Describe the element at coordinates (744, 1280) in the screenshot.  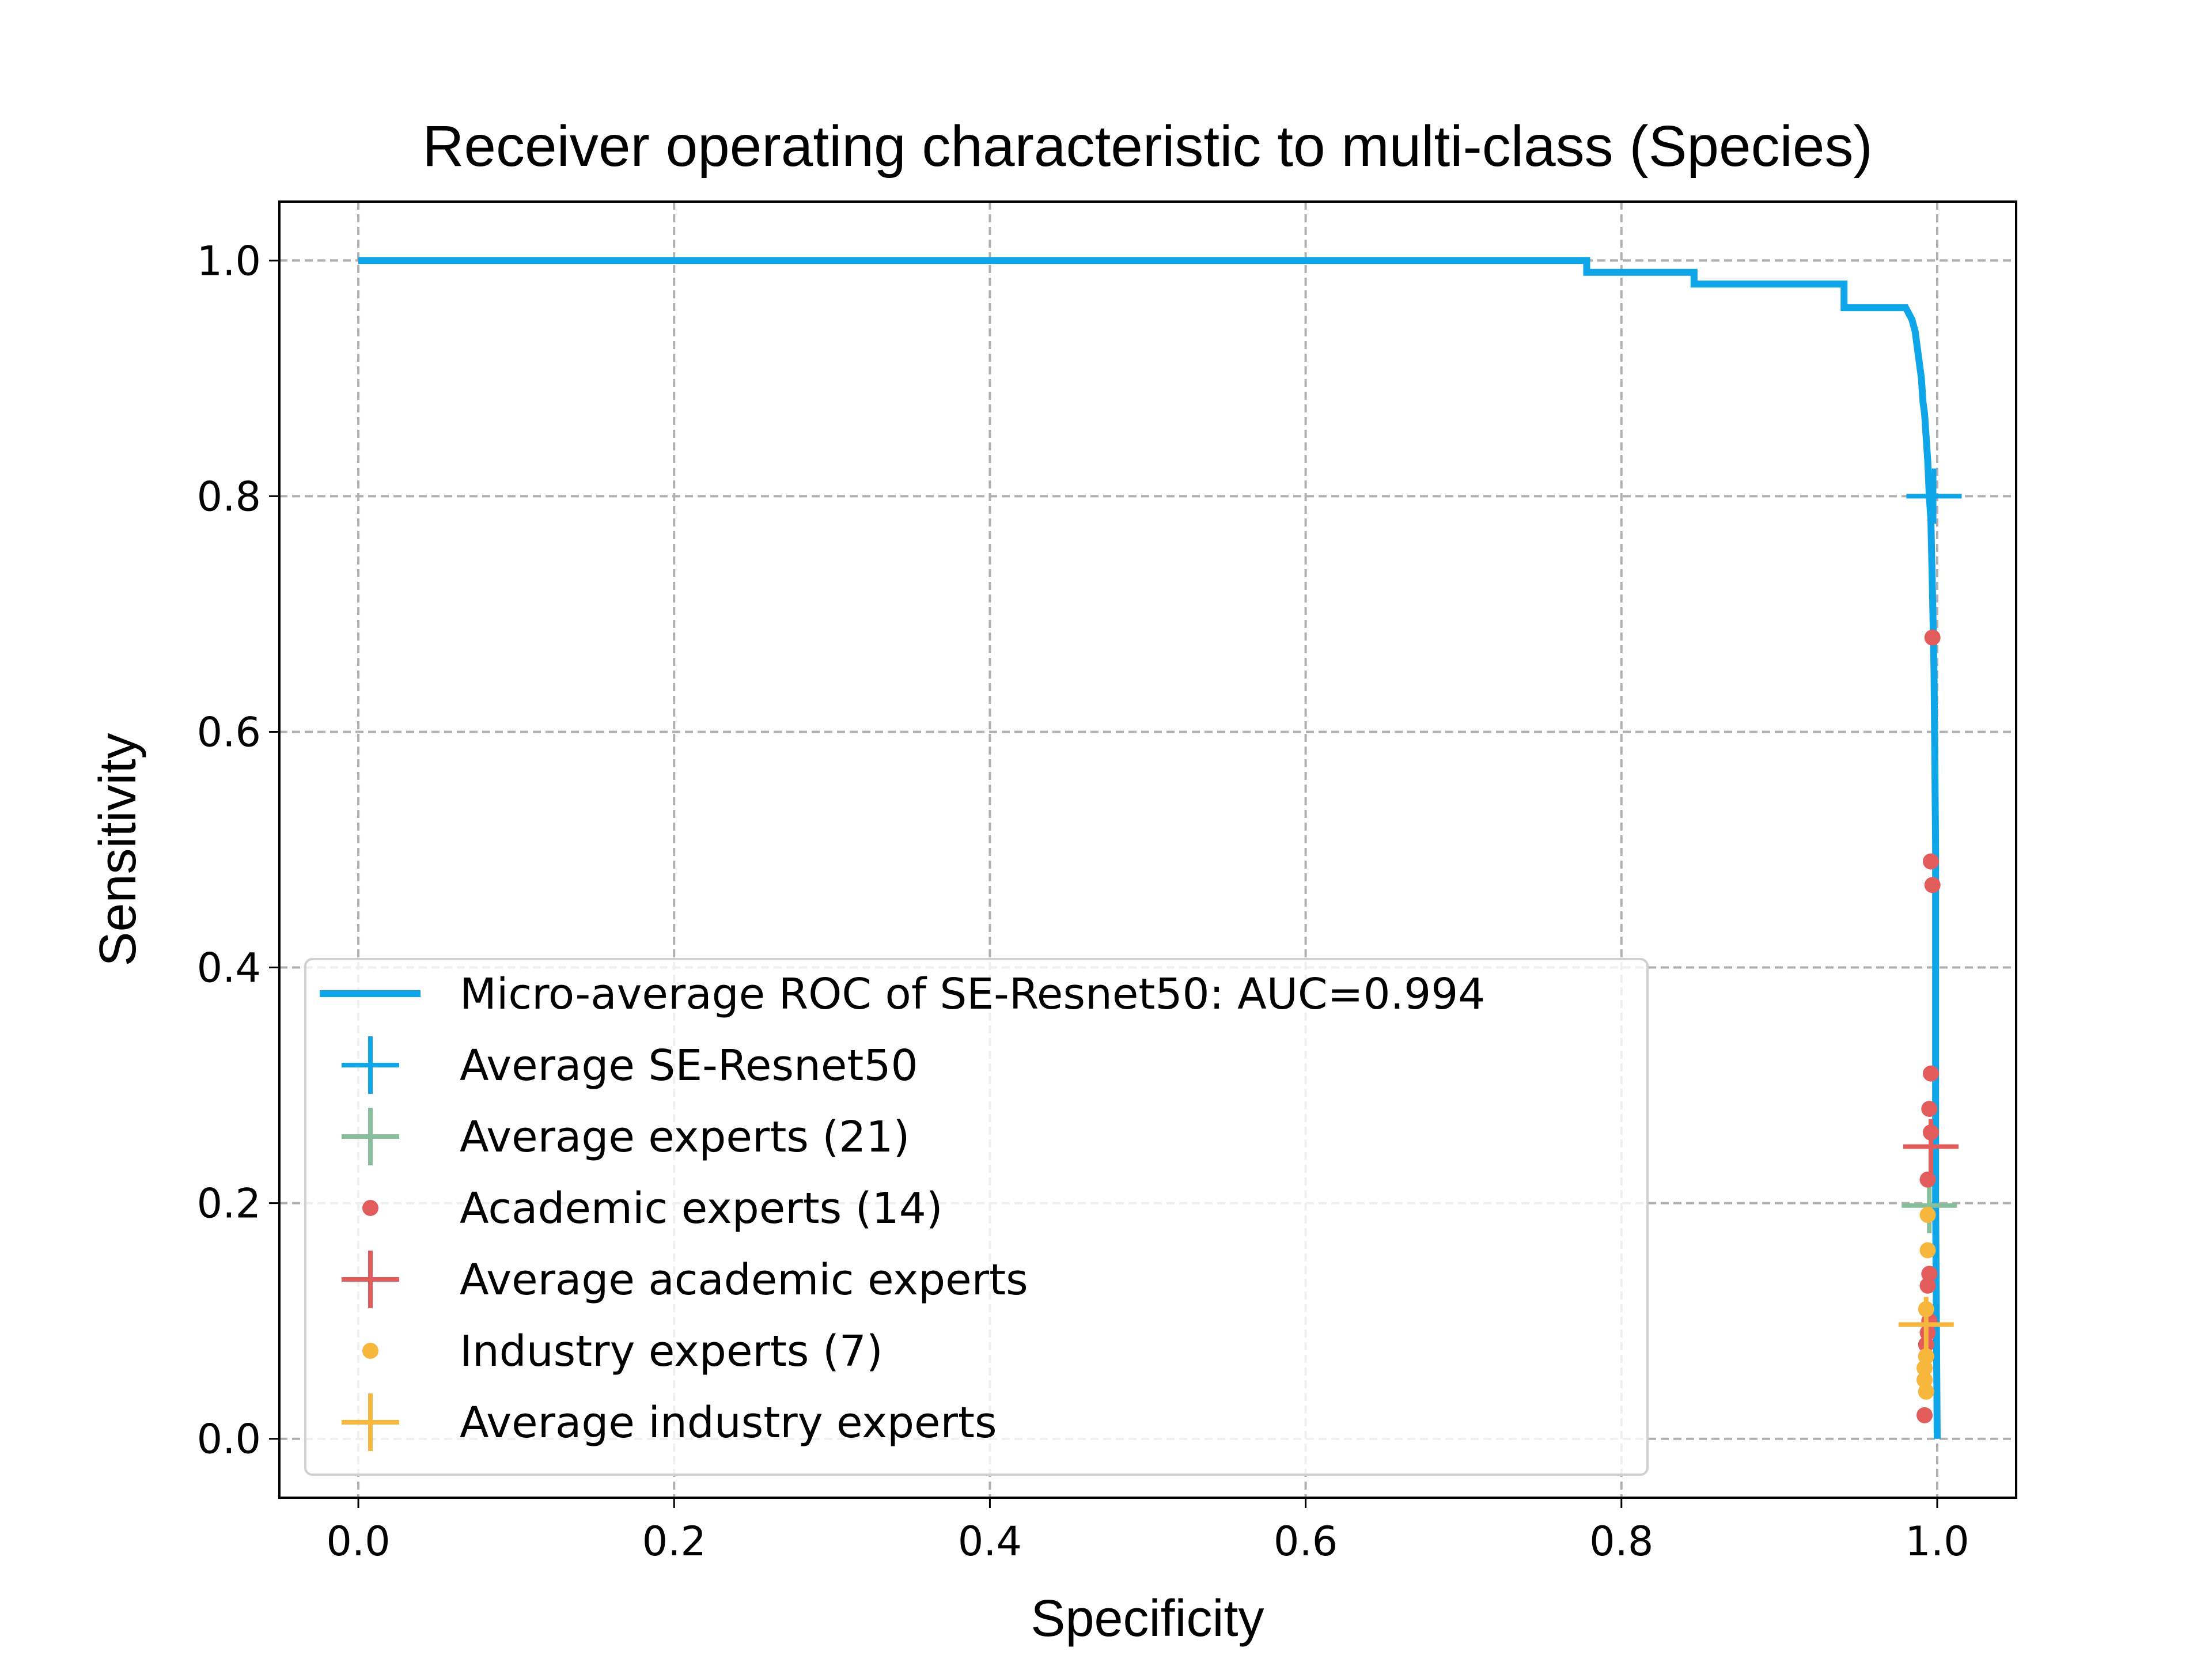
I see `legend-label: Average academic experts` at that location.